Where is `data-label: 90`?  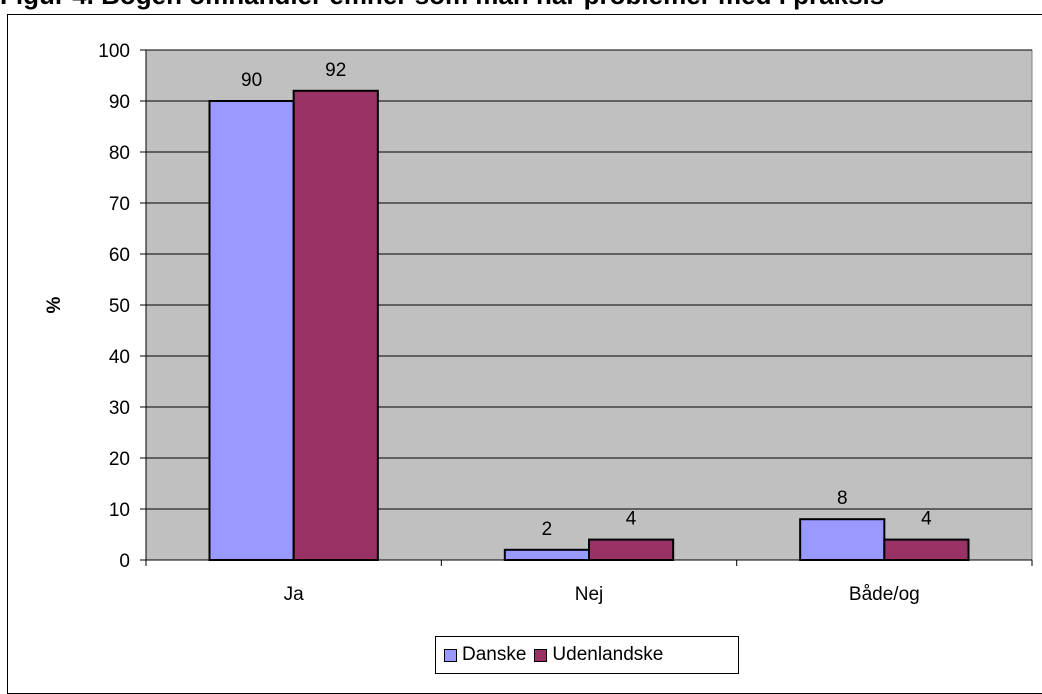
data-label: 90 is located at coordinates (251, 80).